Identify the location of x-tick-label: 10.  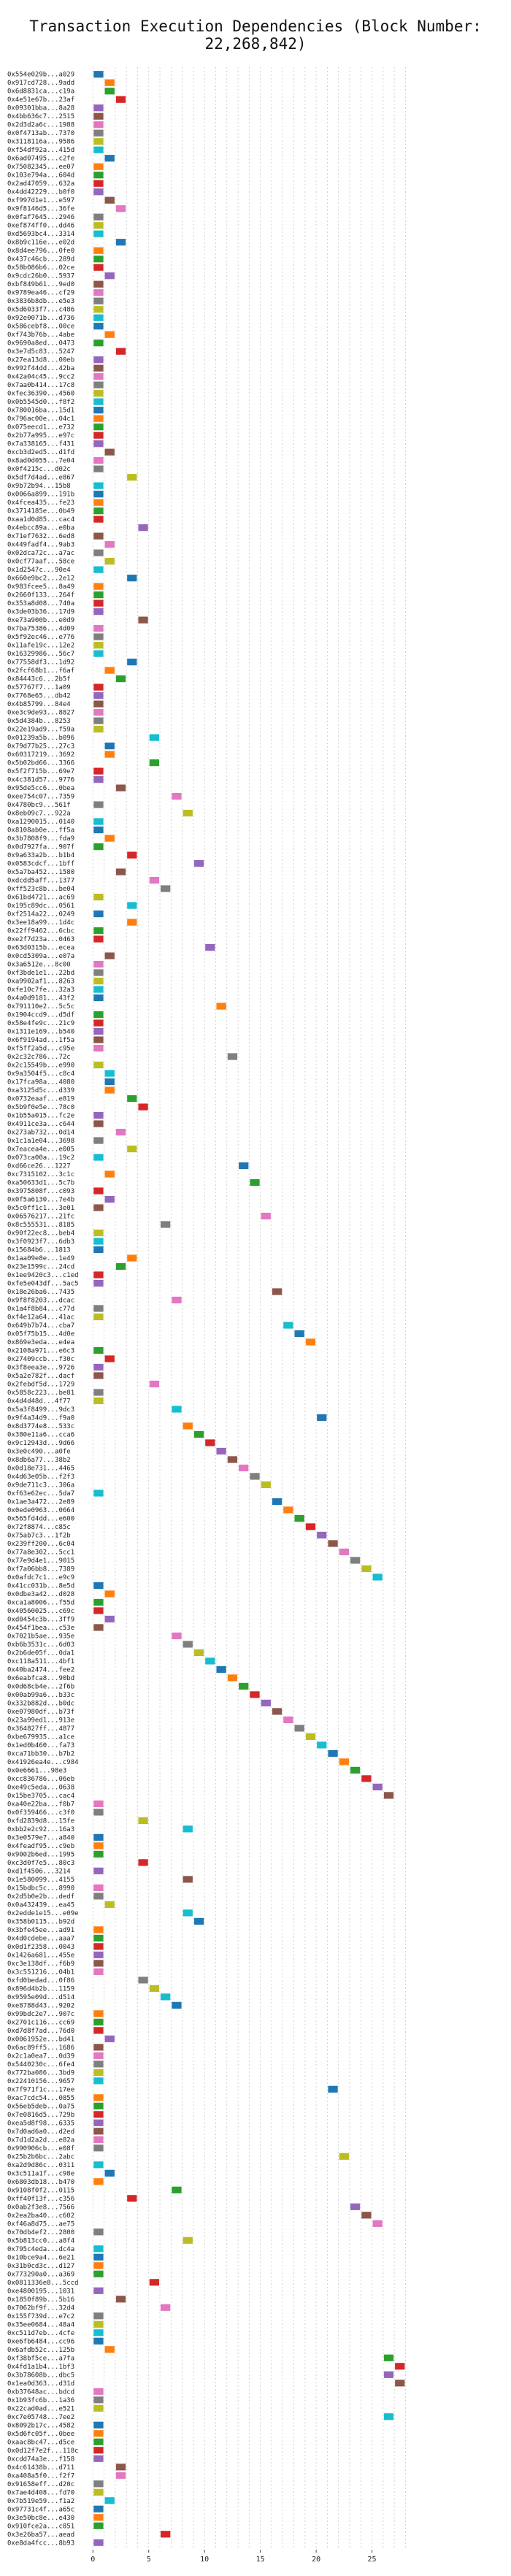
(204, 2560).